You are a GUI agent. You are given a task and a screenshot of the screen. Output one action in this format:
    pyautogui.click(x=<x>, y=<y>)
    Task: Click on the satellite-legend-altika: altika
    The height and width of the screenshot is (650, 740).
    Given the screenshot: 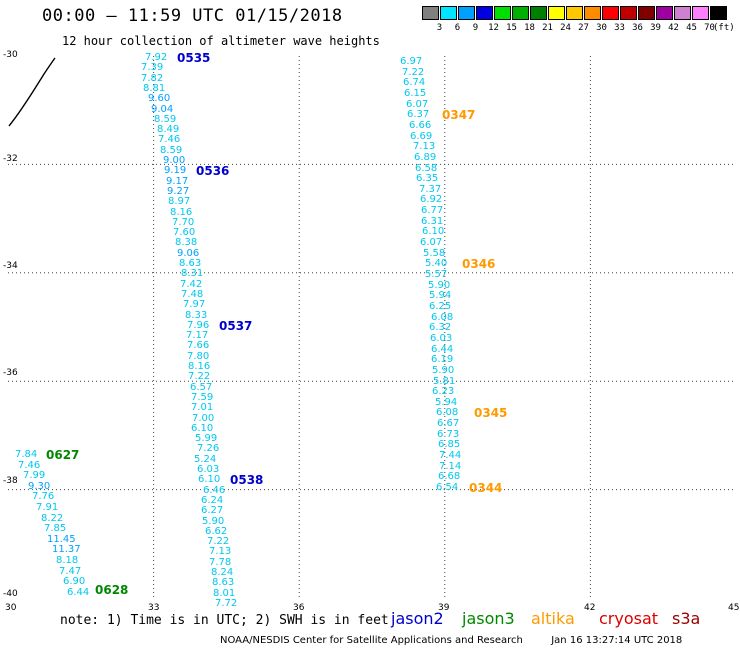 What is the action you would take?
    pyautogui.click(x=553, y=618)
    